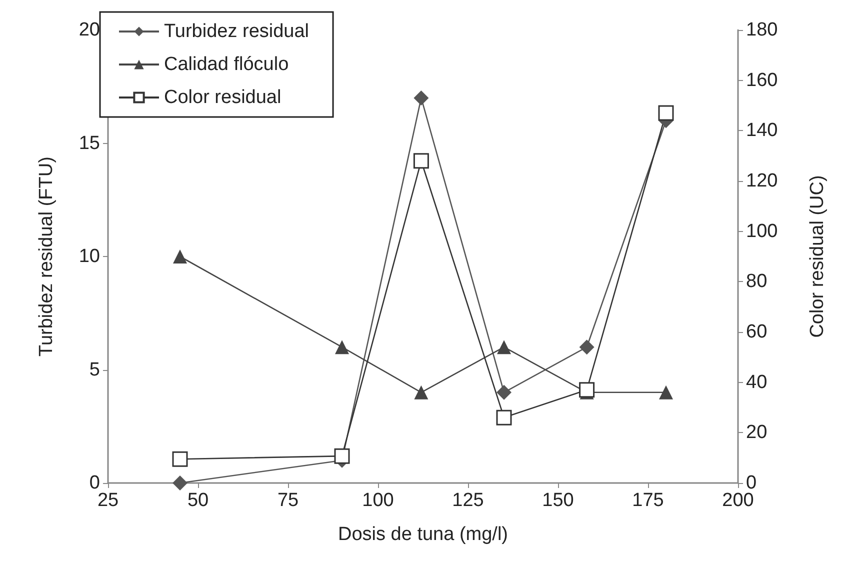 The height and width of the screenshot is (565, 854). Describe the element at coordinates (757, 332) in the screenshot. I see `y2-tick-label: 60` at that location.